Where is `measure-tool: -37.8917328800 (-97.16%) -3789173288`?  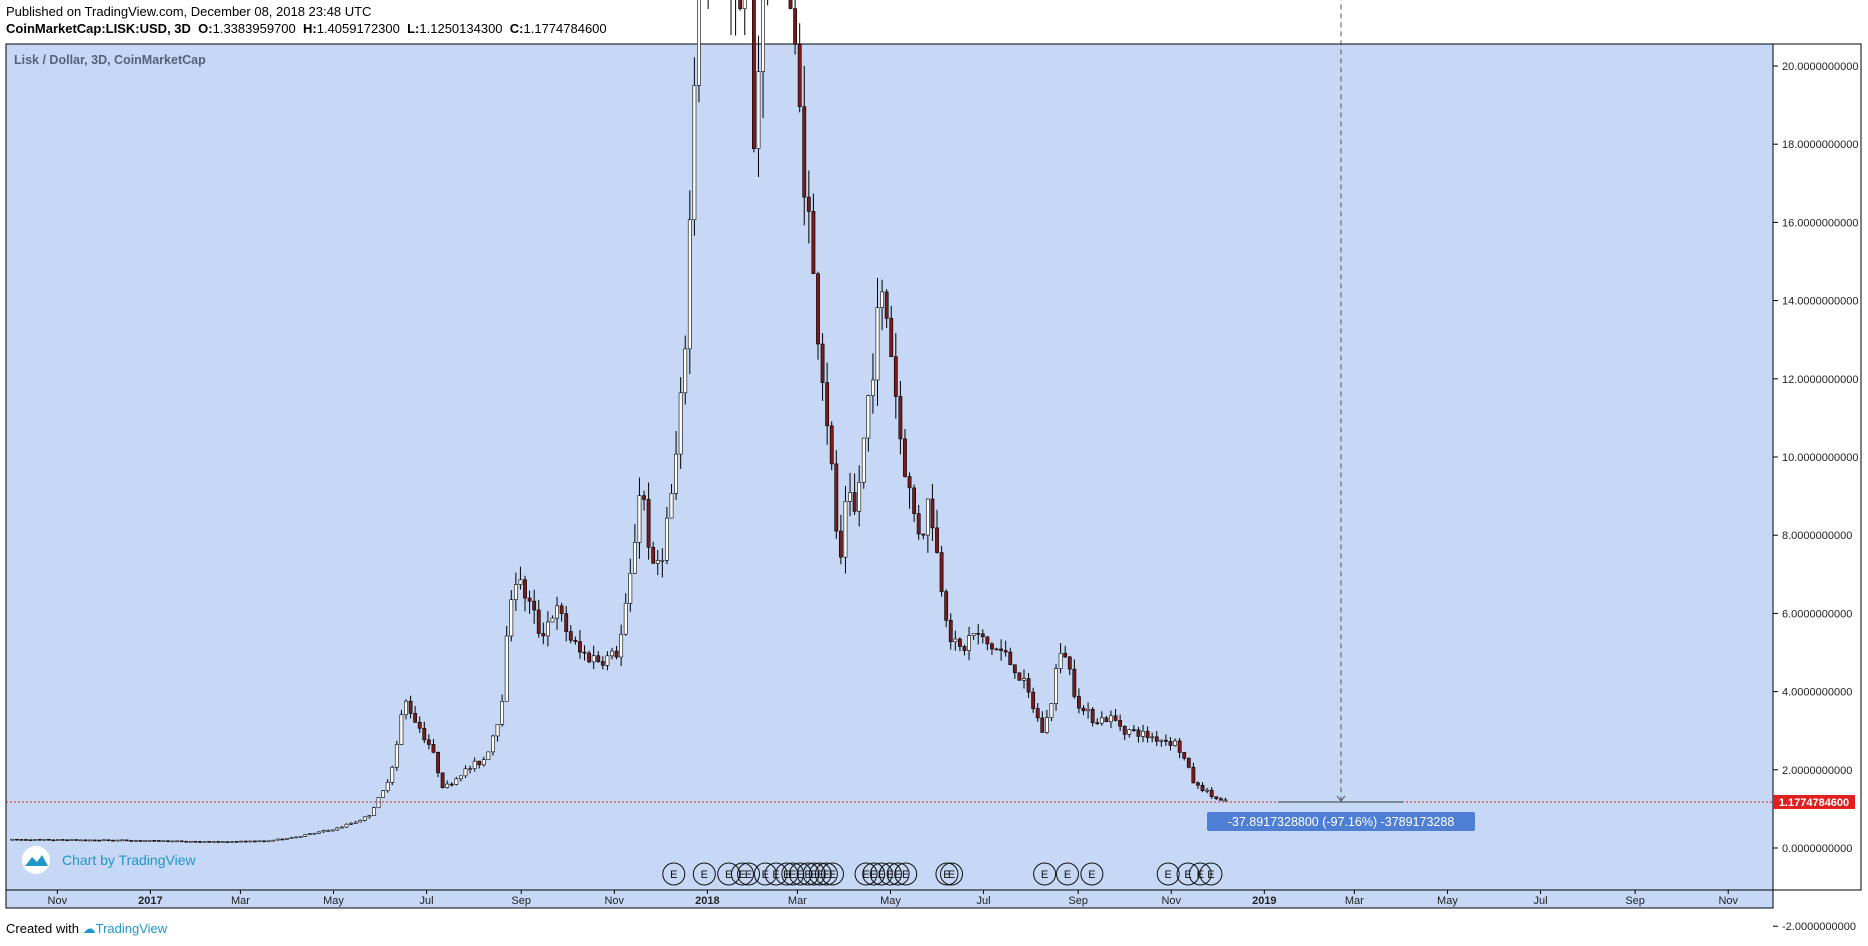
measure-tool: -37.8917328800 (-97.16%) -3789173288 is located at coordinates (1341, 415).